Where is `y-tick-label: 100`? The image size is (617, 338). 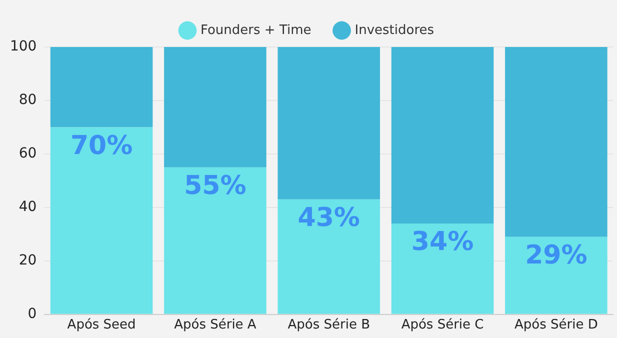 y-tick-label: 100 is located at coordinates (23, 46).